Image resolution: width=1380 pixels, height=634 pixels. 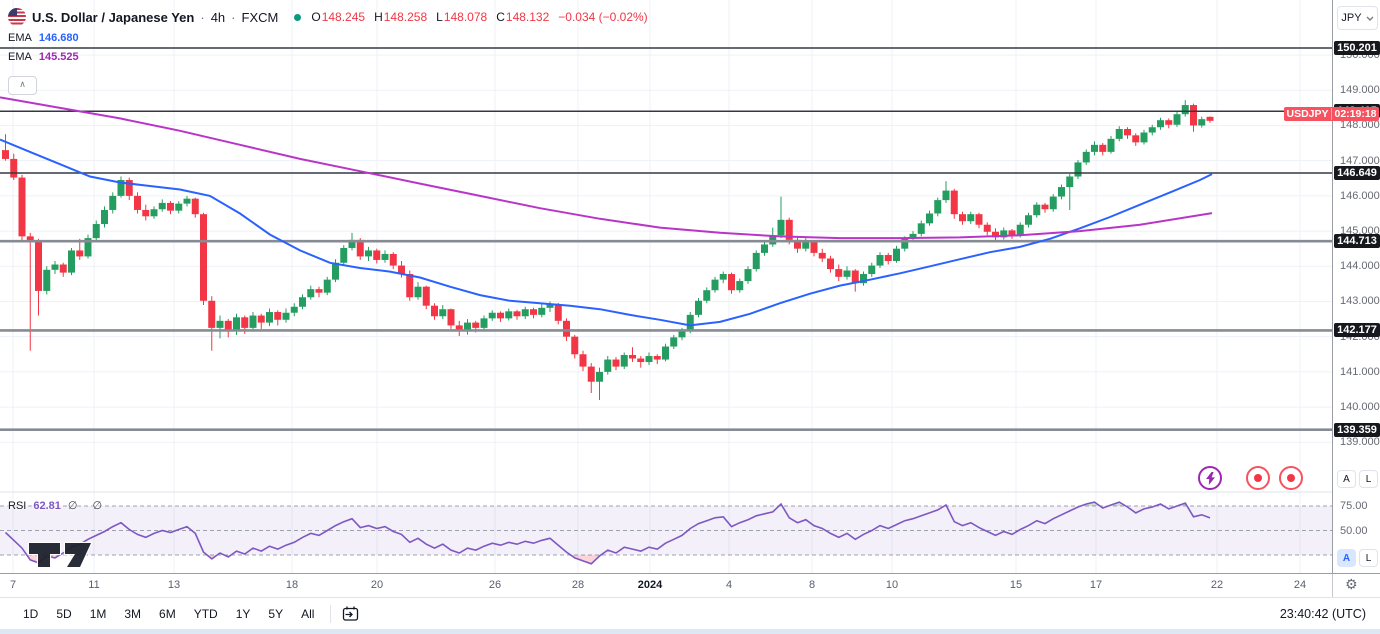 I want to click on go-to-date-button, so click(x=350, y=614).